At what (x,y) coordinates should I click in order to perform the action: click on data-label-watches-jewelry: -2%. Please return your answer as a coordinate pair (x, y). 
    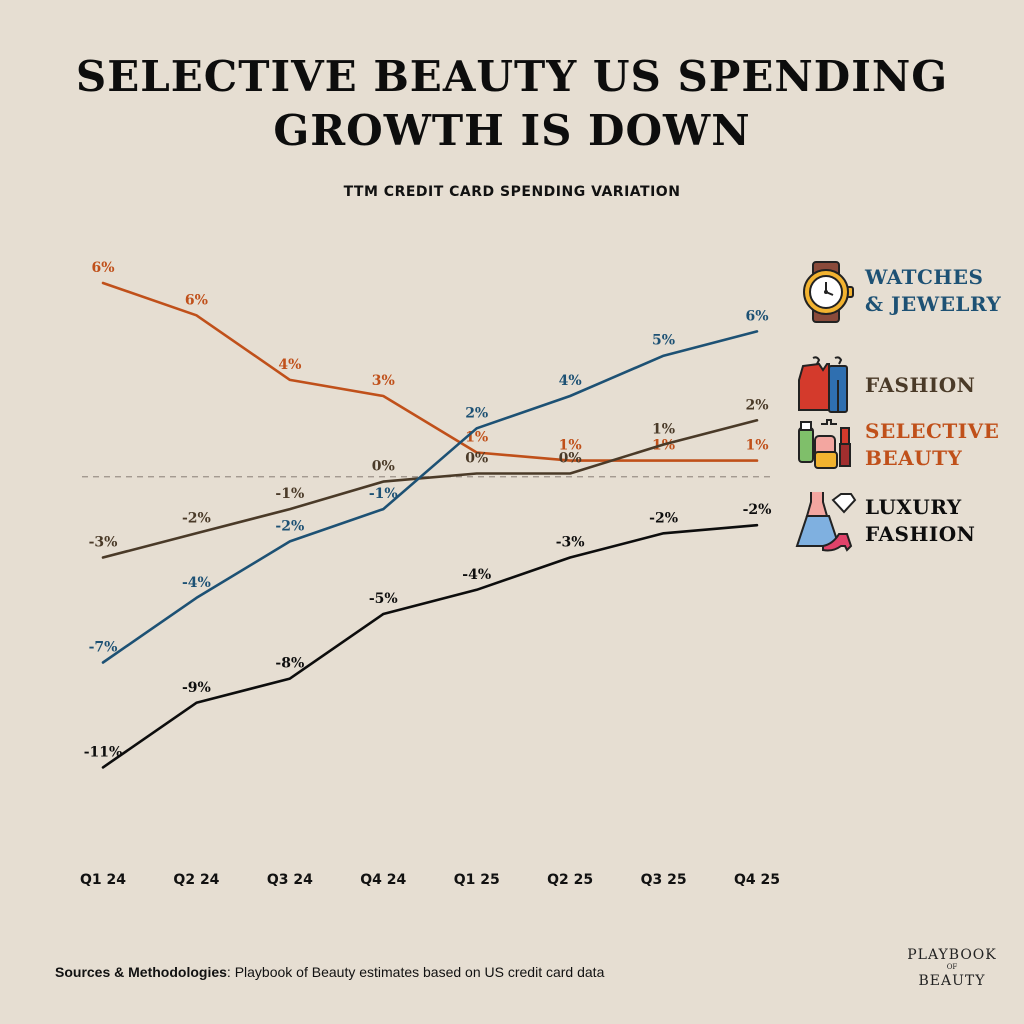
    Looking at the image, I should click on (289, 526).